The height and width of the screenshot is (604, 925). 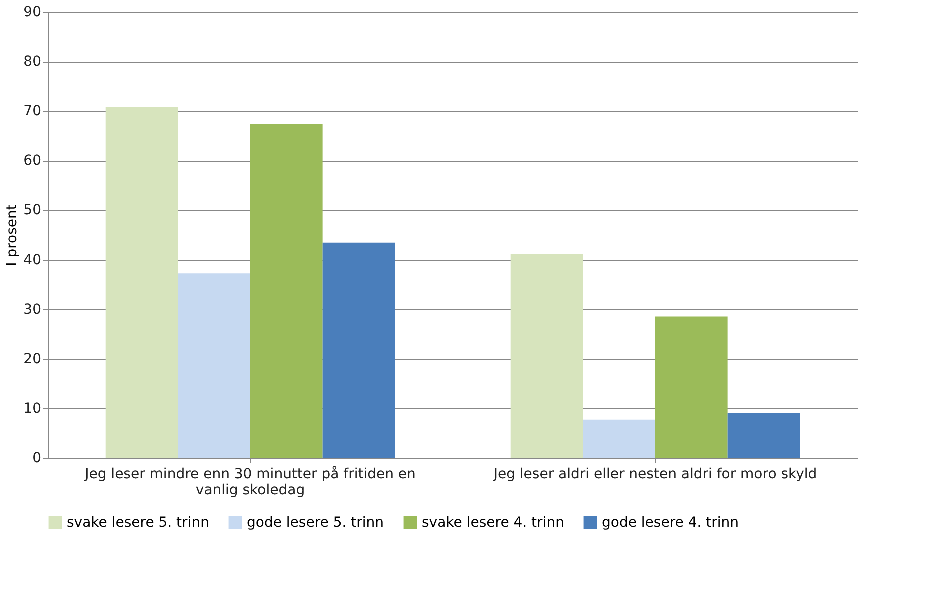 What do you see at coordinates (250, 482) in the screenshot?
I see `x-tick-label: Jeg leser mindre enn 30 minutter på fritiden en vanlig skoledag` at bounding box center [250, 482].